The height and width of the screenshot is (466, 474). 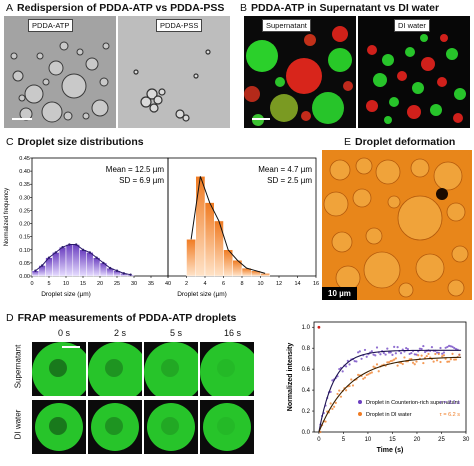 I want to click on x-tick-label: 35, so click(x=151, y=284).